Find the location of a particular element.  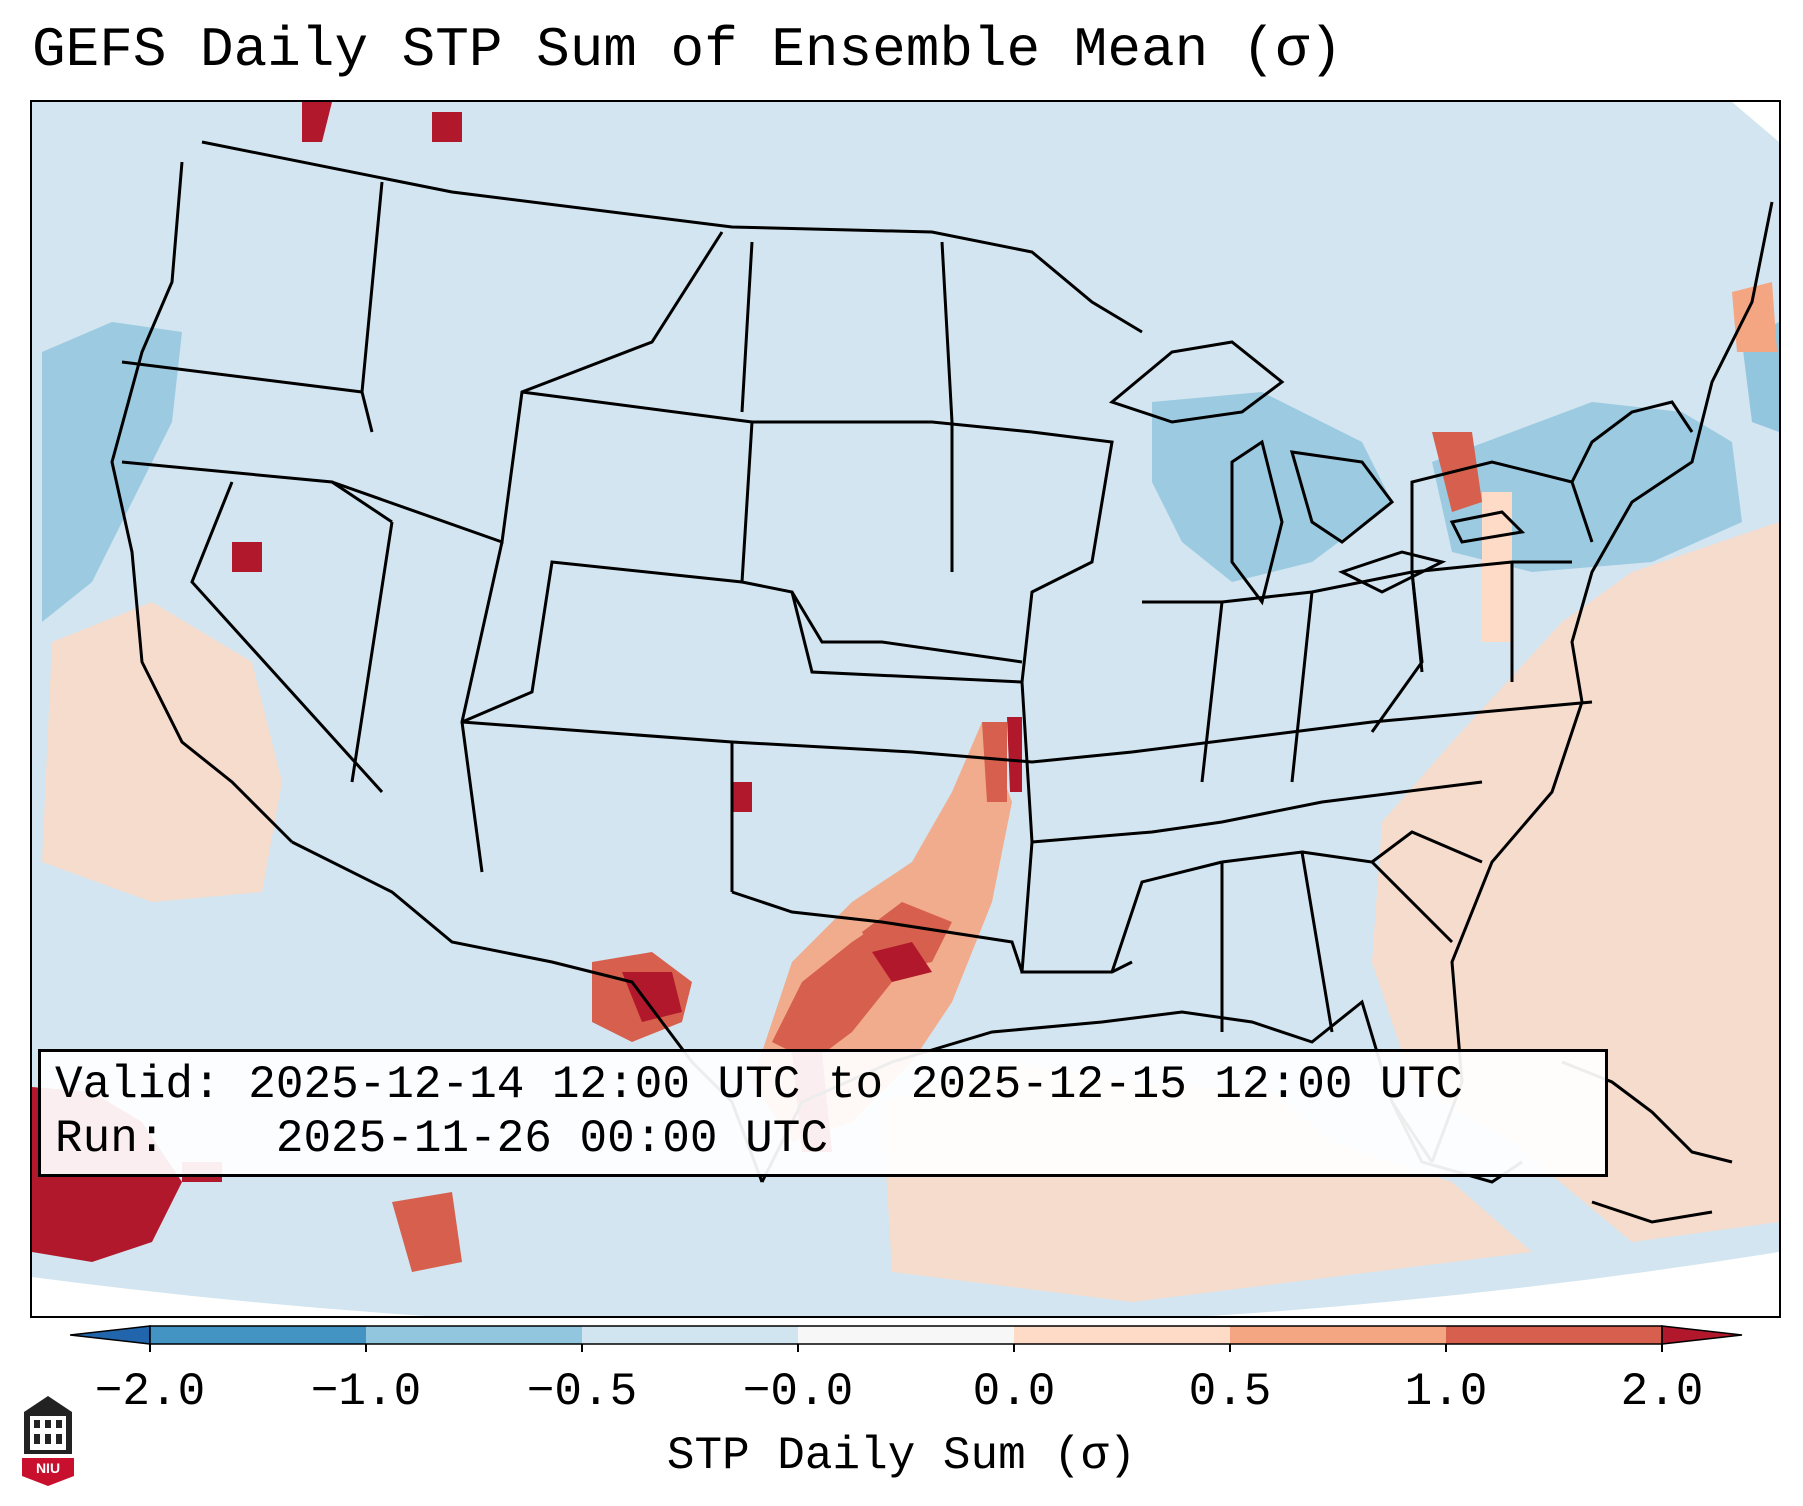

logo-shield is located at coordinates (48, 1472).